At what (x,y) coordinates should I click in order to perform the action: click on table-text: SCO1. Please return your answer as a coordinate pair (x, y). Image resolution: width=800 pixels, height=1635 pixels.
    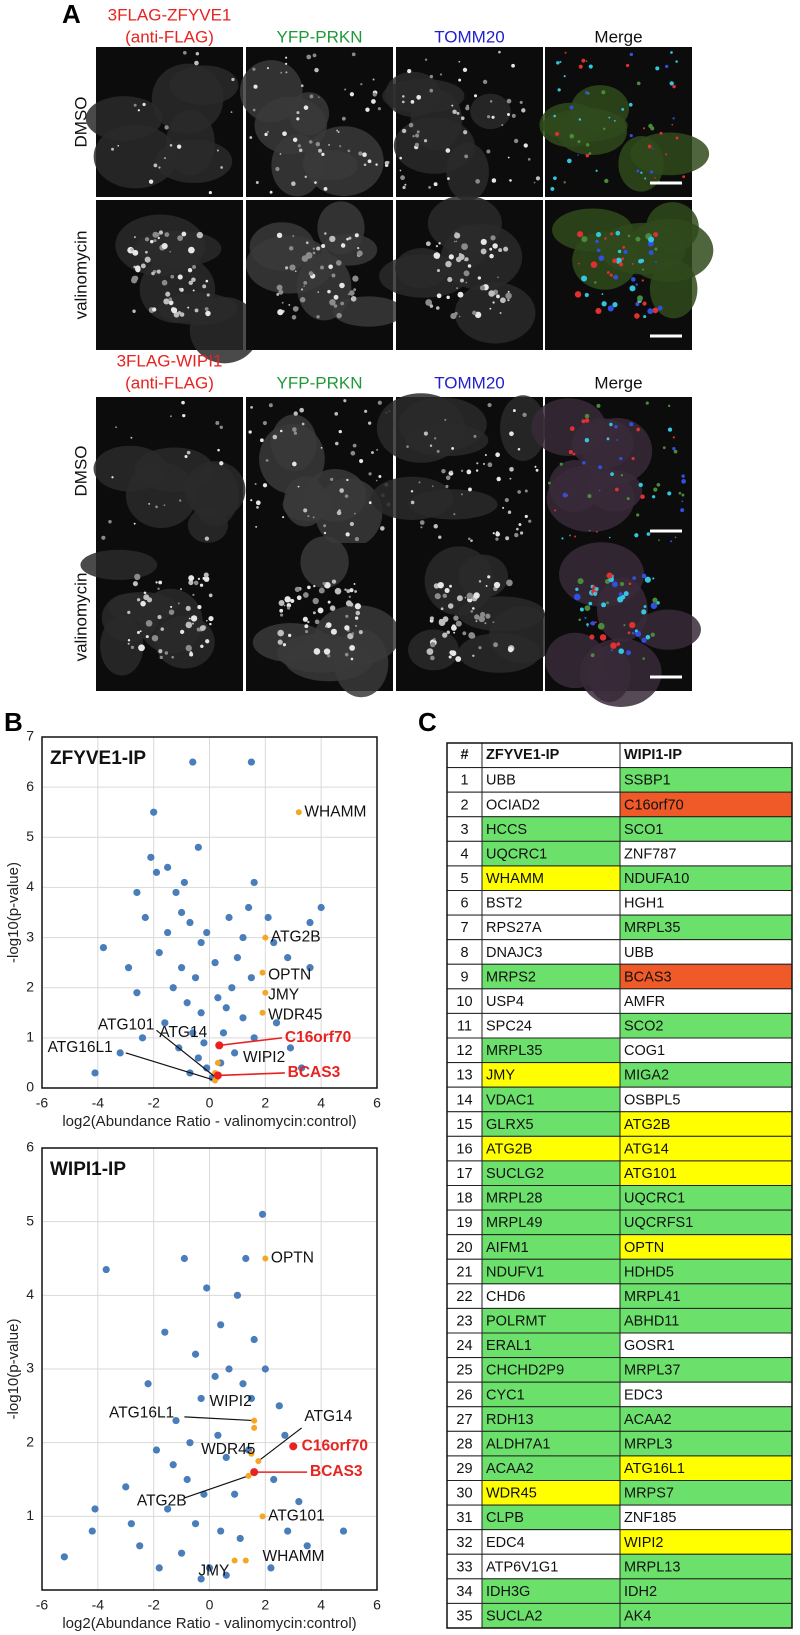
    Looking at the image, I should click on (644, 830).